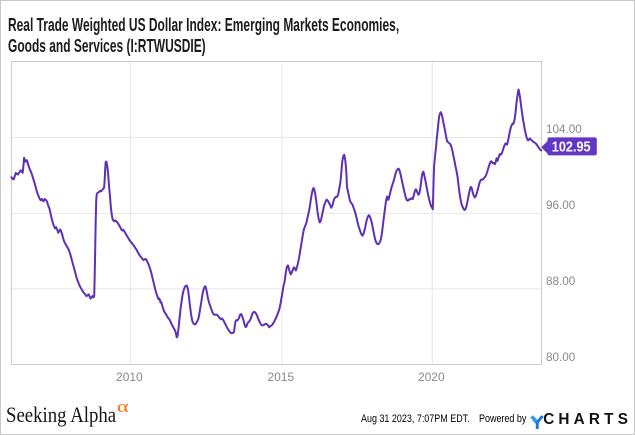  What do you see at coordinates (571, 148) in the screenshot?
I see `svg-text: 102.95` at bounding box center [571, 148].